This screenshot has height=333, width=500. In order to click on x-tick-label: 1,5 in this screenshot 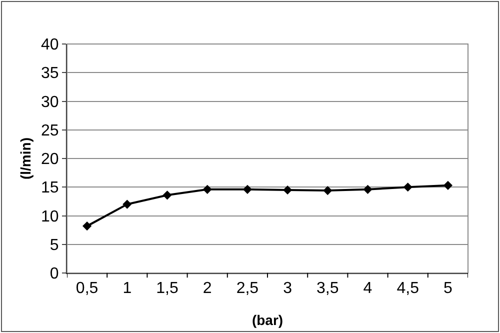, I will do `click(167, 289)`.